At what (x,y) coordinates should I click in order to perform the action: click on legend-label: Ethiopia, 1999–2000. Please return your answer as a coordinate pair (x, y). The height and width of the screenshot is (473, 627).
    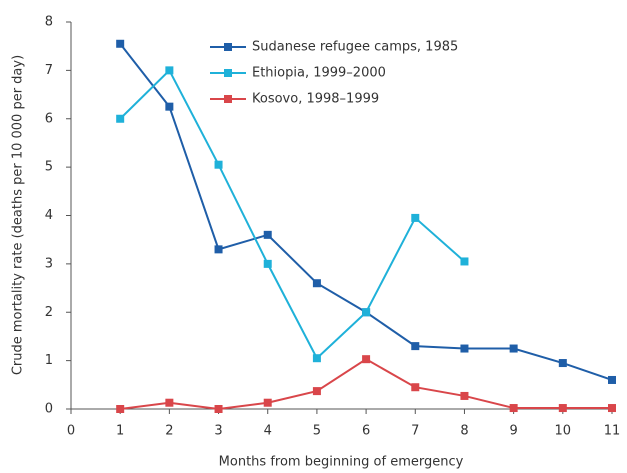
    Looking at the image, I should click on (319, 73).